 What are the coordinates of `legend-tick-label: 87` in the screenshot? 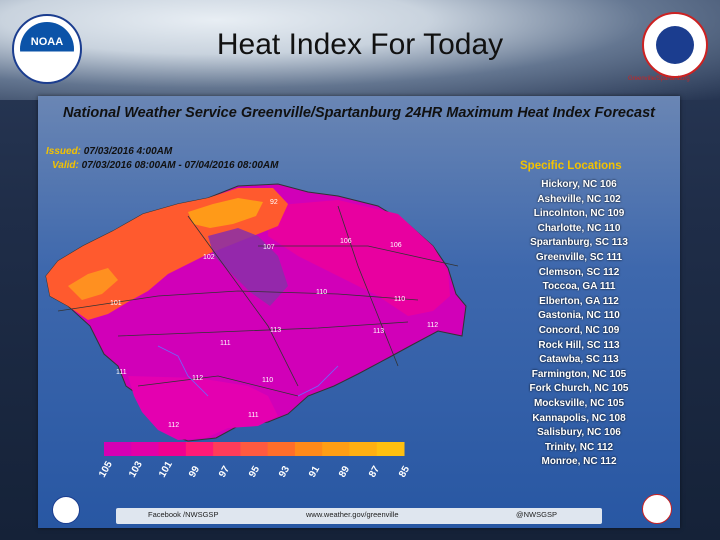 It's located at (374, 472).